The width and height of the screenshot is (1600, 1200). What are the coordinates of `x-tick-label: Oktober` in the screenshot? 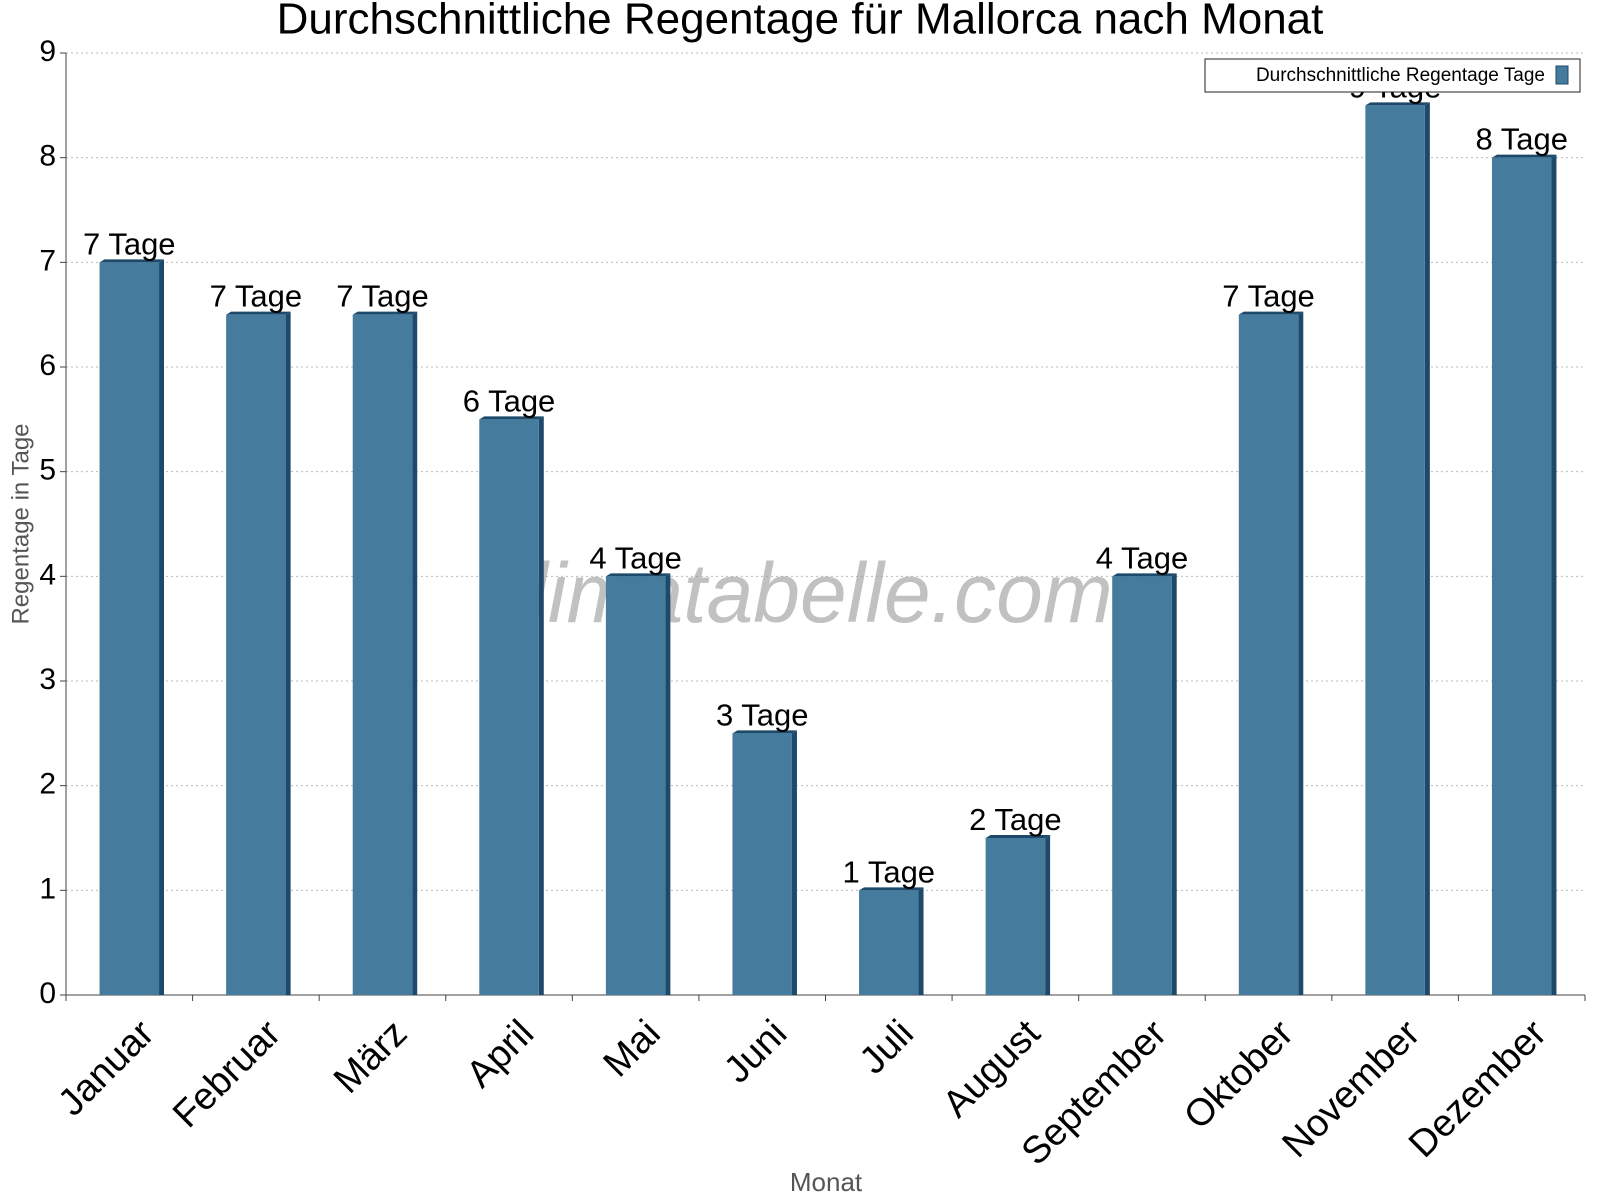 It's located at (1239, 1075).